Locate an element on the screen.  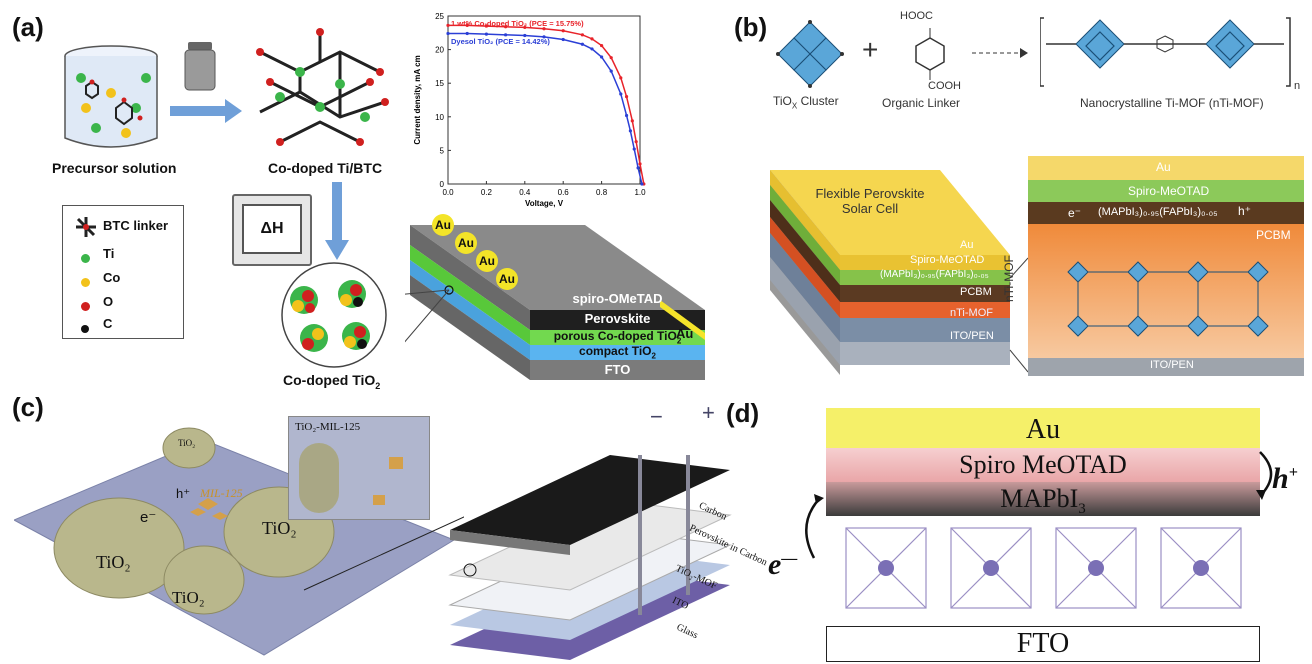
legend-item: Co is located at coordinates (112, 277).